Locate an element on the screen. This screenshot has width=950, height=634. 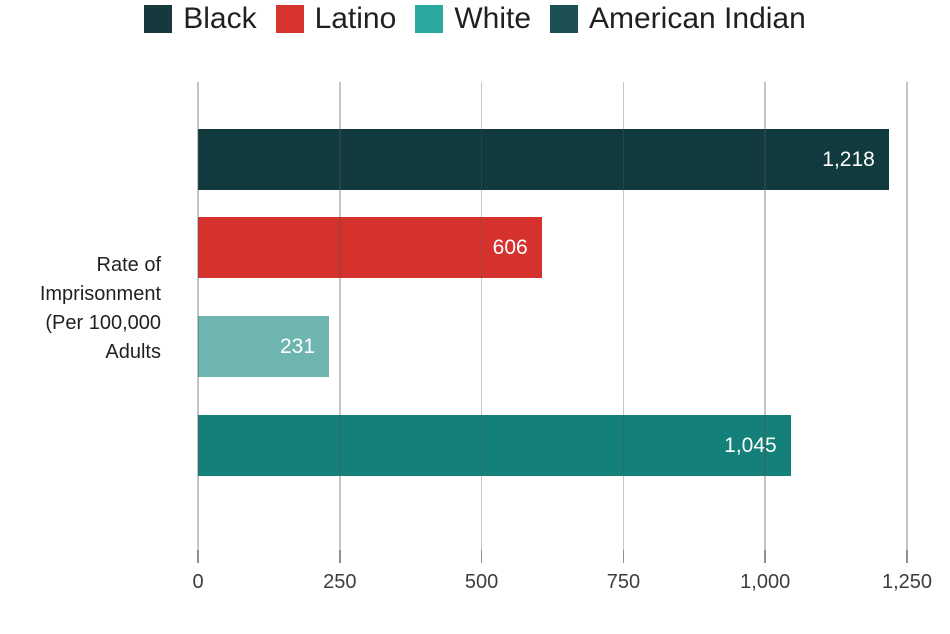
bar-white: 231 is located at coordinates (264, 346).